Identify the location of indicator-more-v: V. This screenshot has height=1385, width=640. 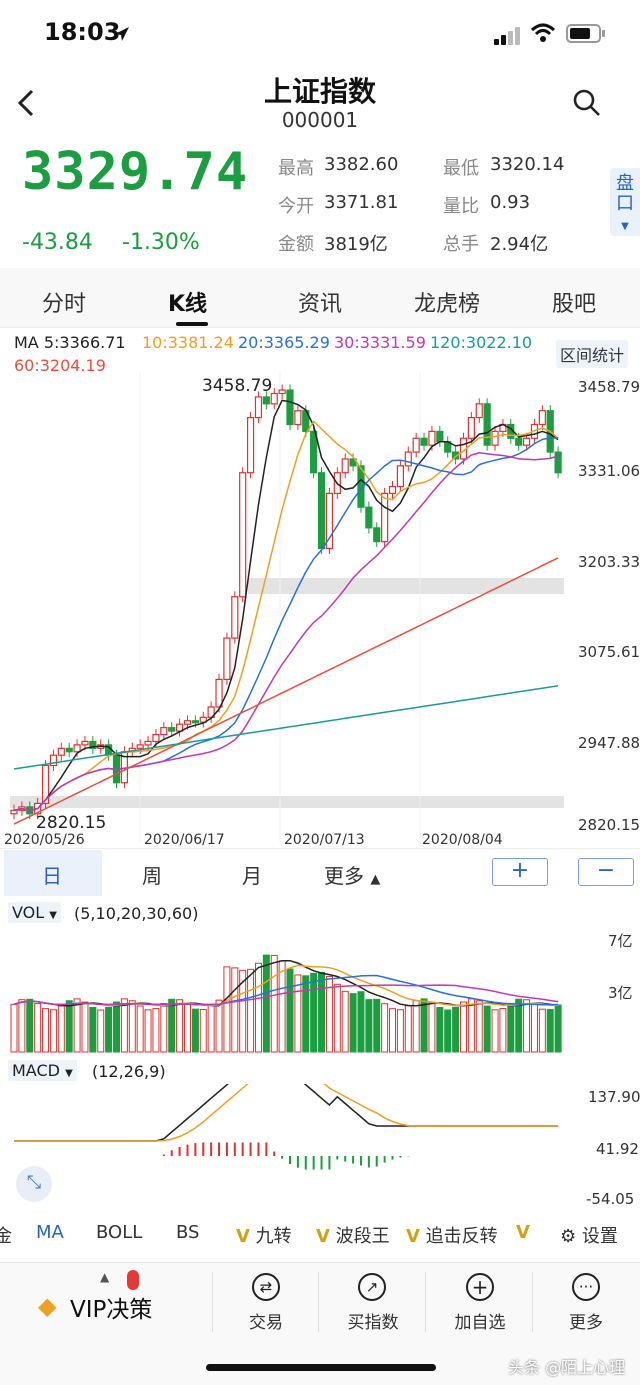
(523, 1232).